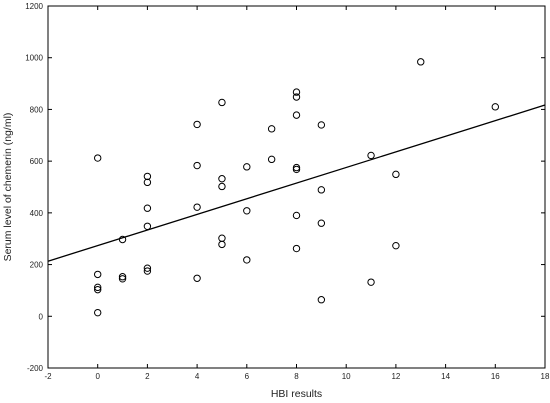 The image size is (550, 403). I want to click on x-tick-label: 4, so click(197, 376).